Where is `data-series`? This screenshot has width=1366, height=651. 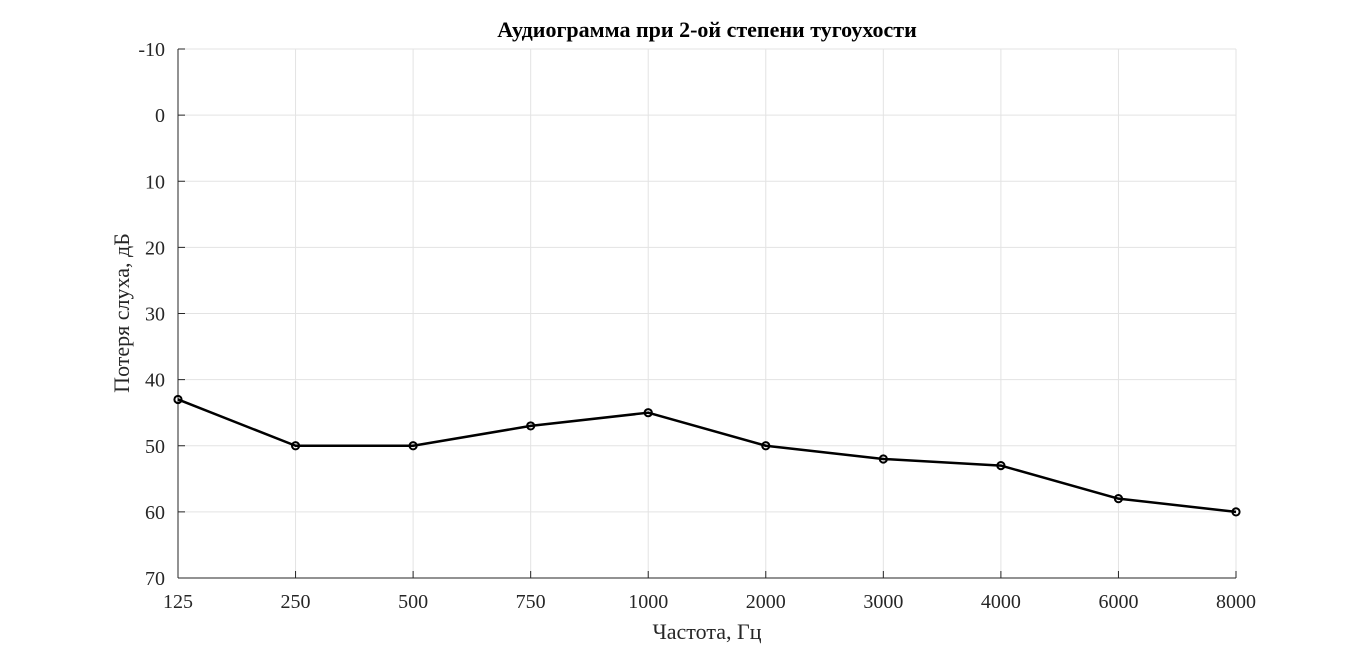
data-series is located at coordinates (707, 455).